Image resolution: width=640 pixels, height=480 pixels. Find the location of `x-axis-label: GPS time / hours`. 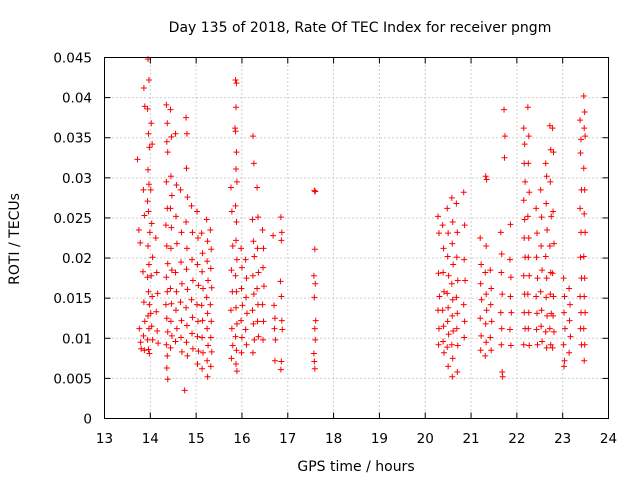

x-axis-label: GPS time / hours is located at coordinates (355, 467).